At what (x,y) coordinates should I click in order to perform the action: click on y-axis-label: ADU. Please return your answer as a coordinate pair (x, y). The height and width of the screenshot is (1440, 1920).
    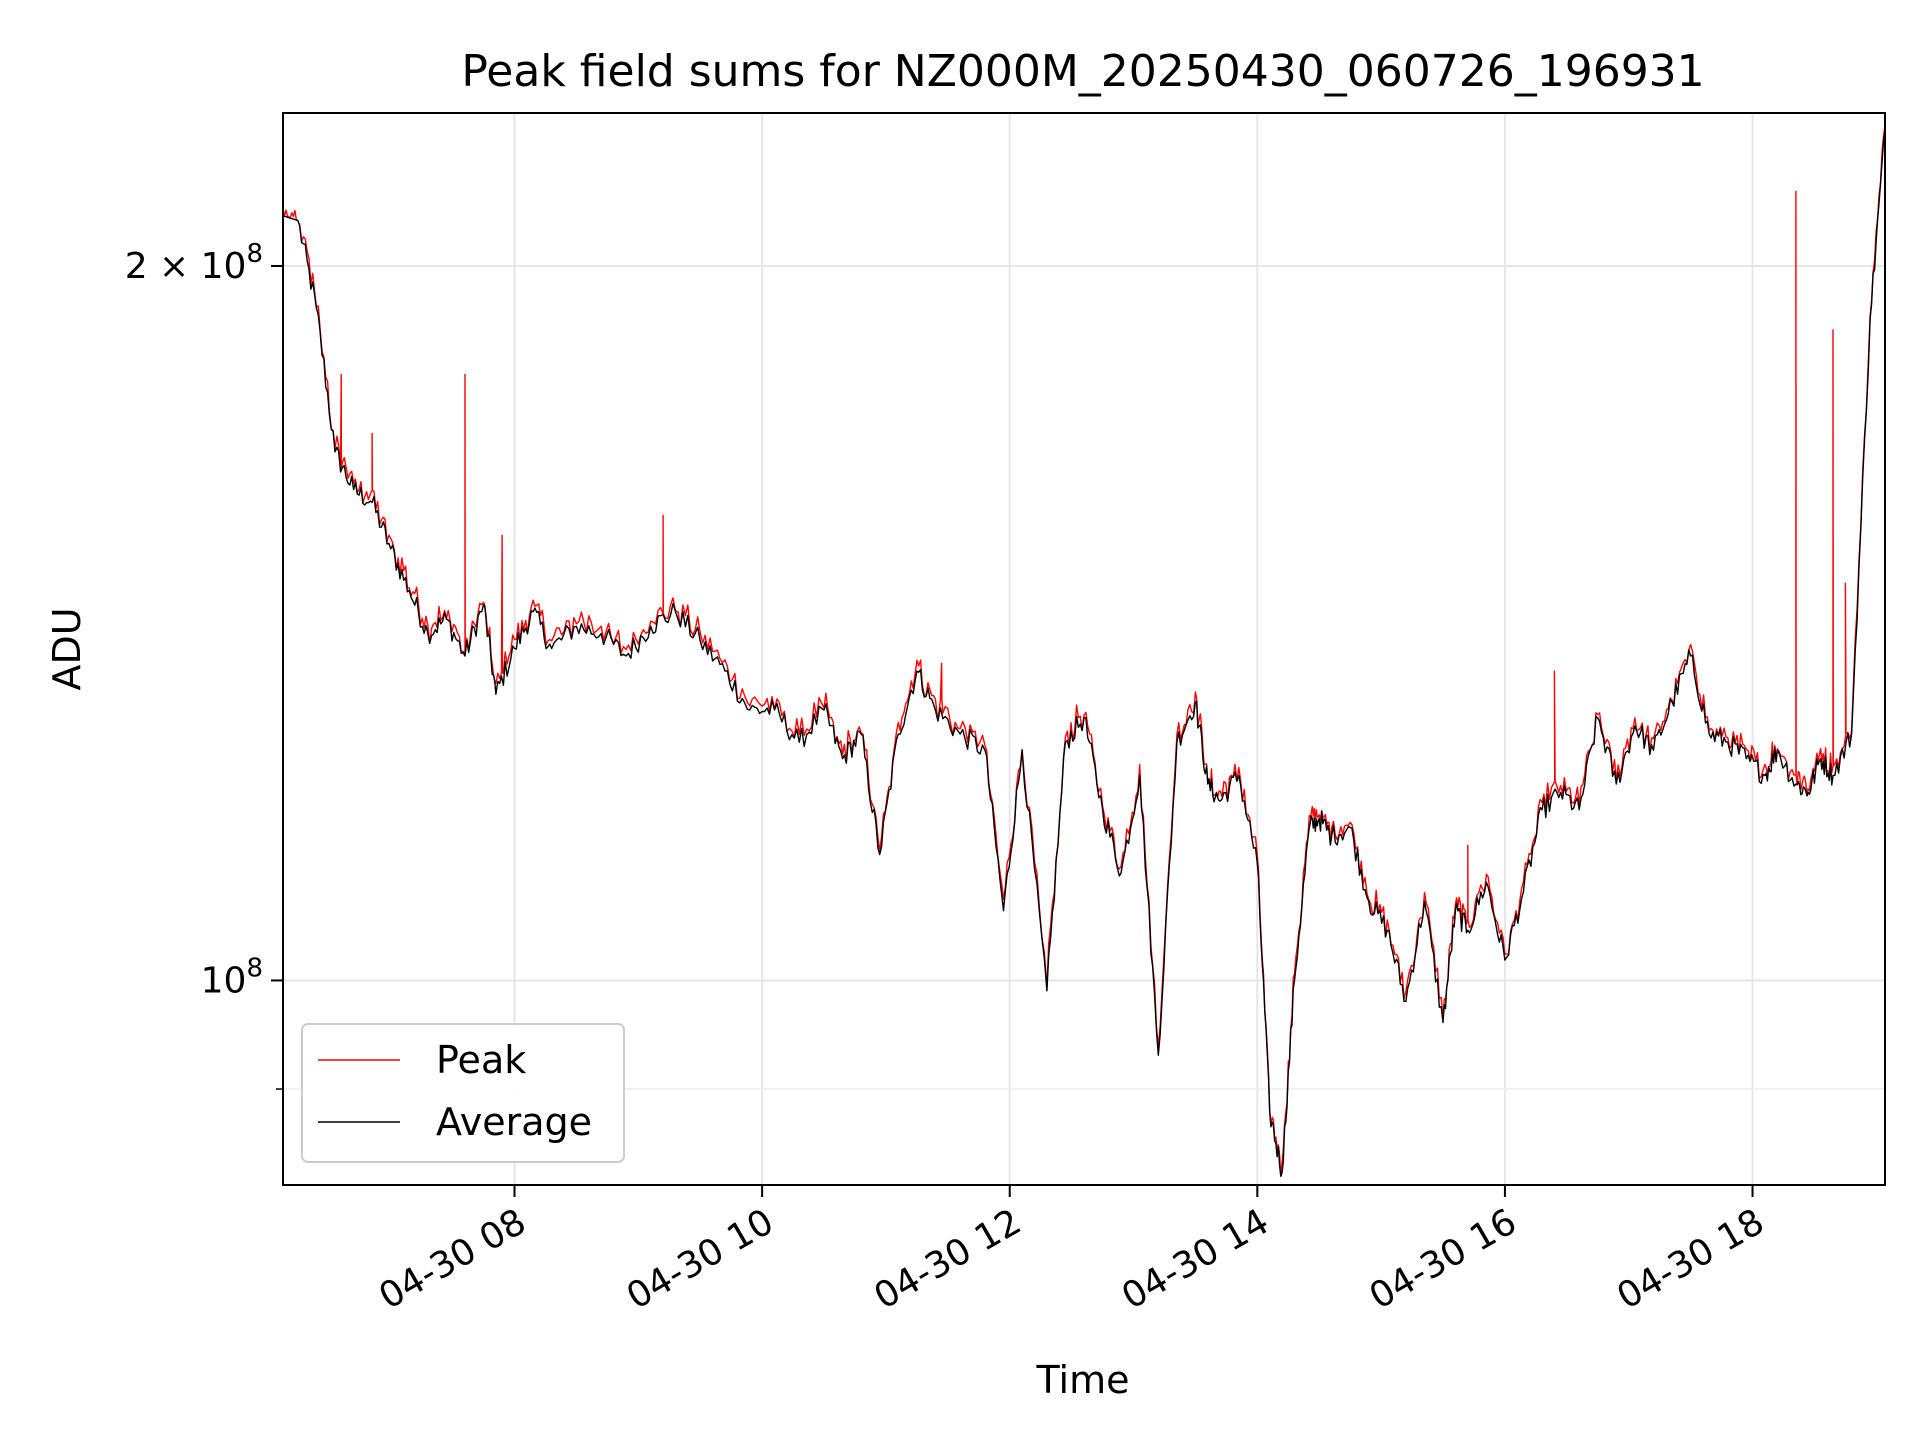
    Looking at the image, I should click on (67, 648).